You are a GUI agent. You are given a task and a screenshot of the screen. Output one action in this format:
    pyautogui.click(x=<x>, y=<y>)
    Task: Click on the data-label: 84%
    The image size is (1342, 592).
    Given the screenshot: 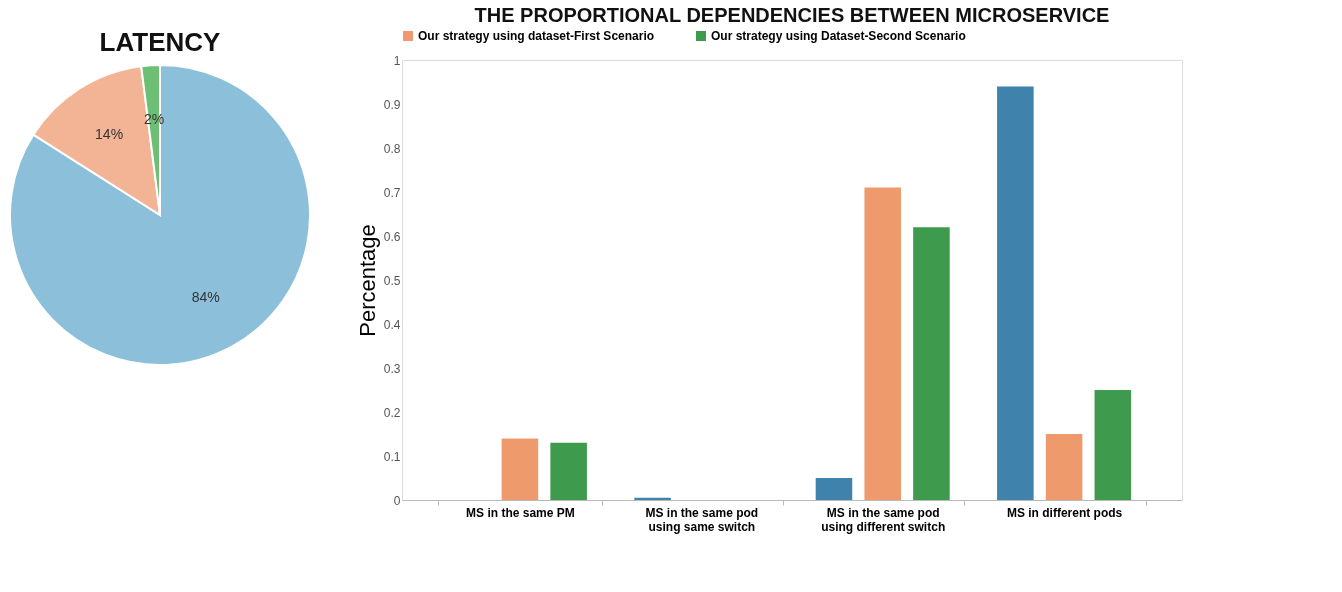 What is the action you would take?
    pyautogui.click(x=205, y=297)
    